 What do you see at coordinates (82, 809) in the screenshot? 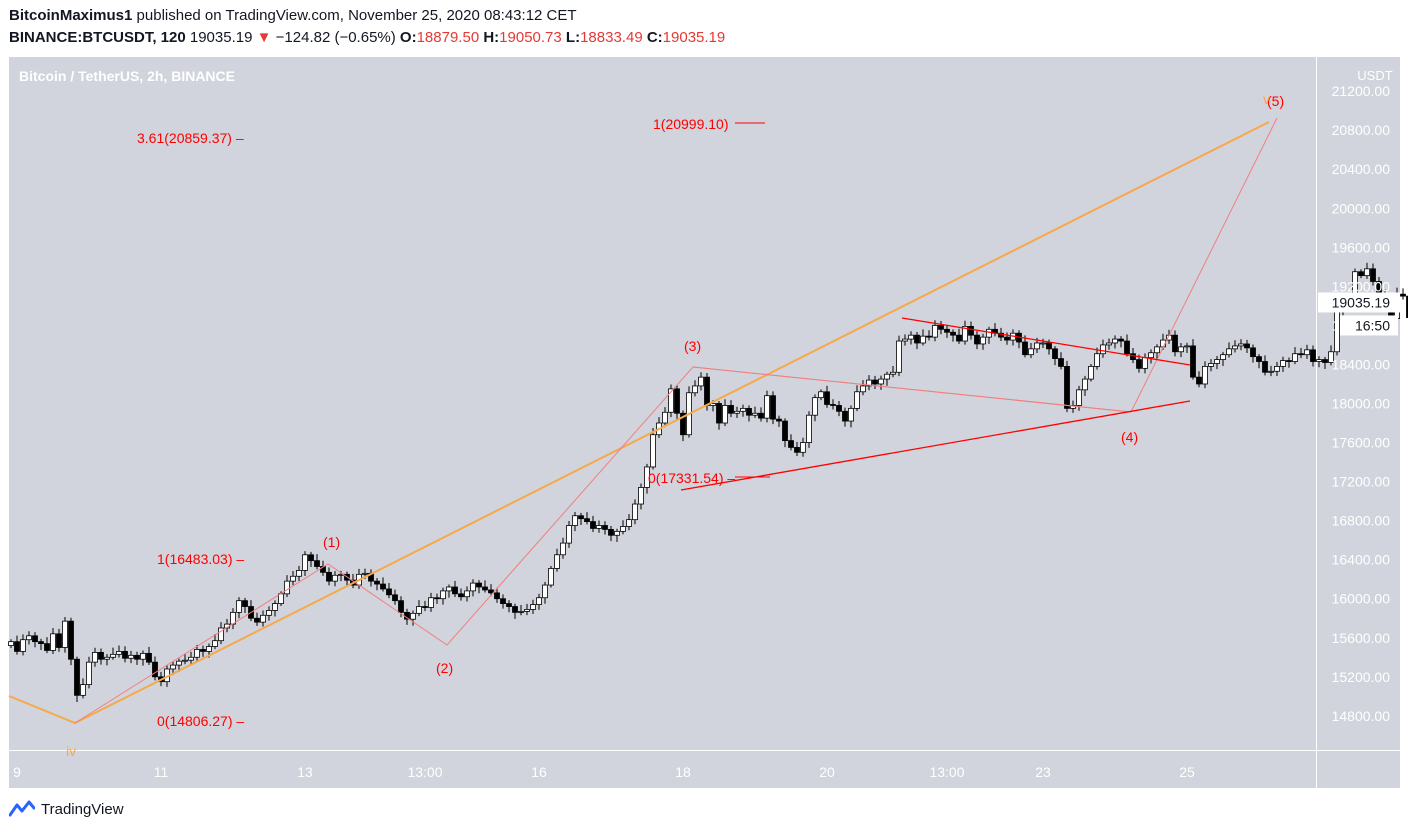
I see `brand-name: TradingView` at bounding box center [82, 809].